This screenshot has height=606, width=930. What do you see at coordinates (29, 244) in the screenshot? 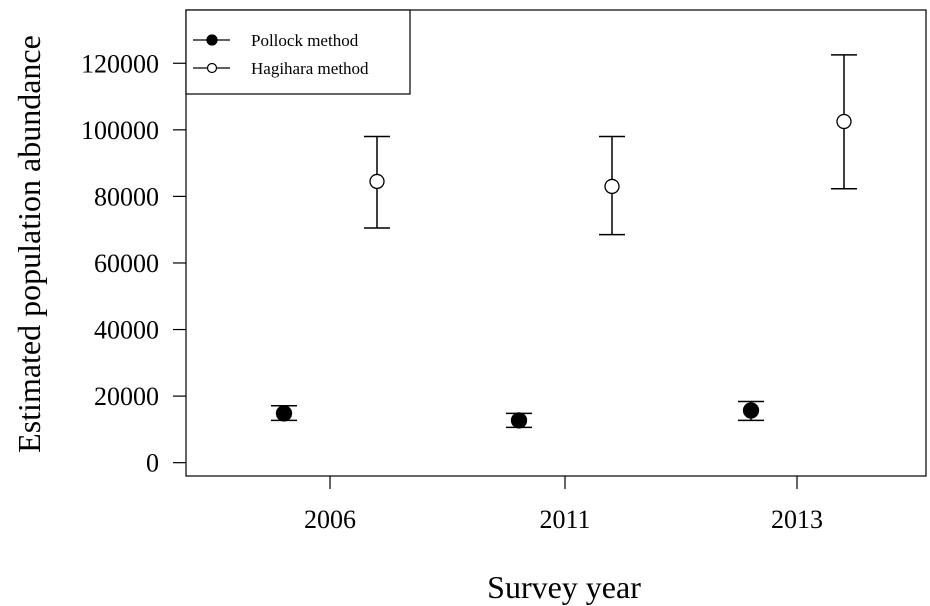
I see `y-axis-title: Estimated population abundance` at bounding box center [29, 244].